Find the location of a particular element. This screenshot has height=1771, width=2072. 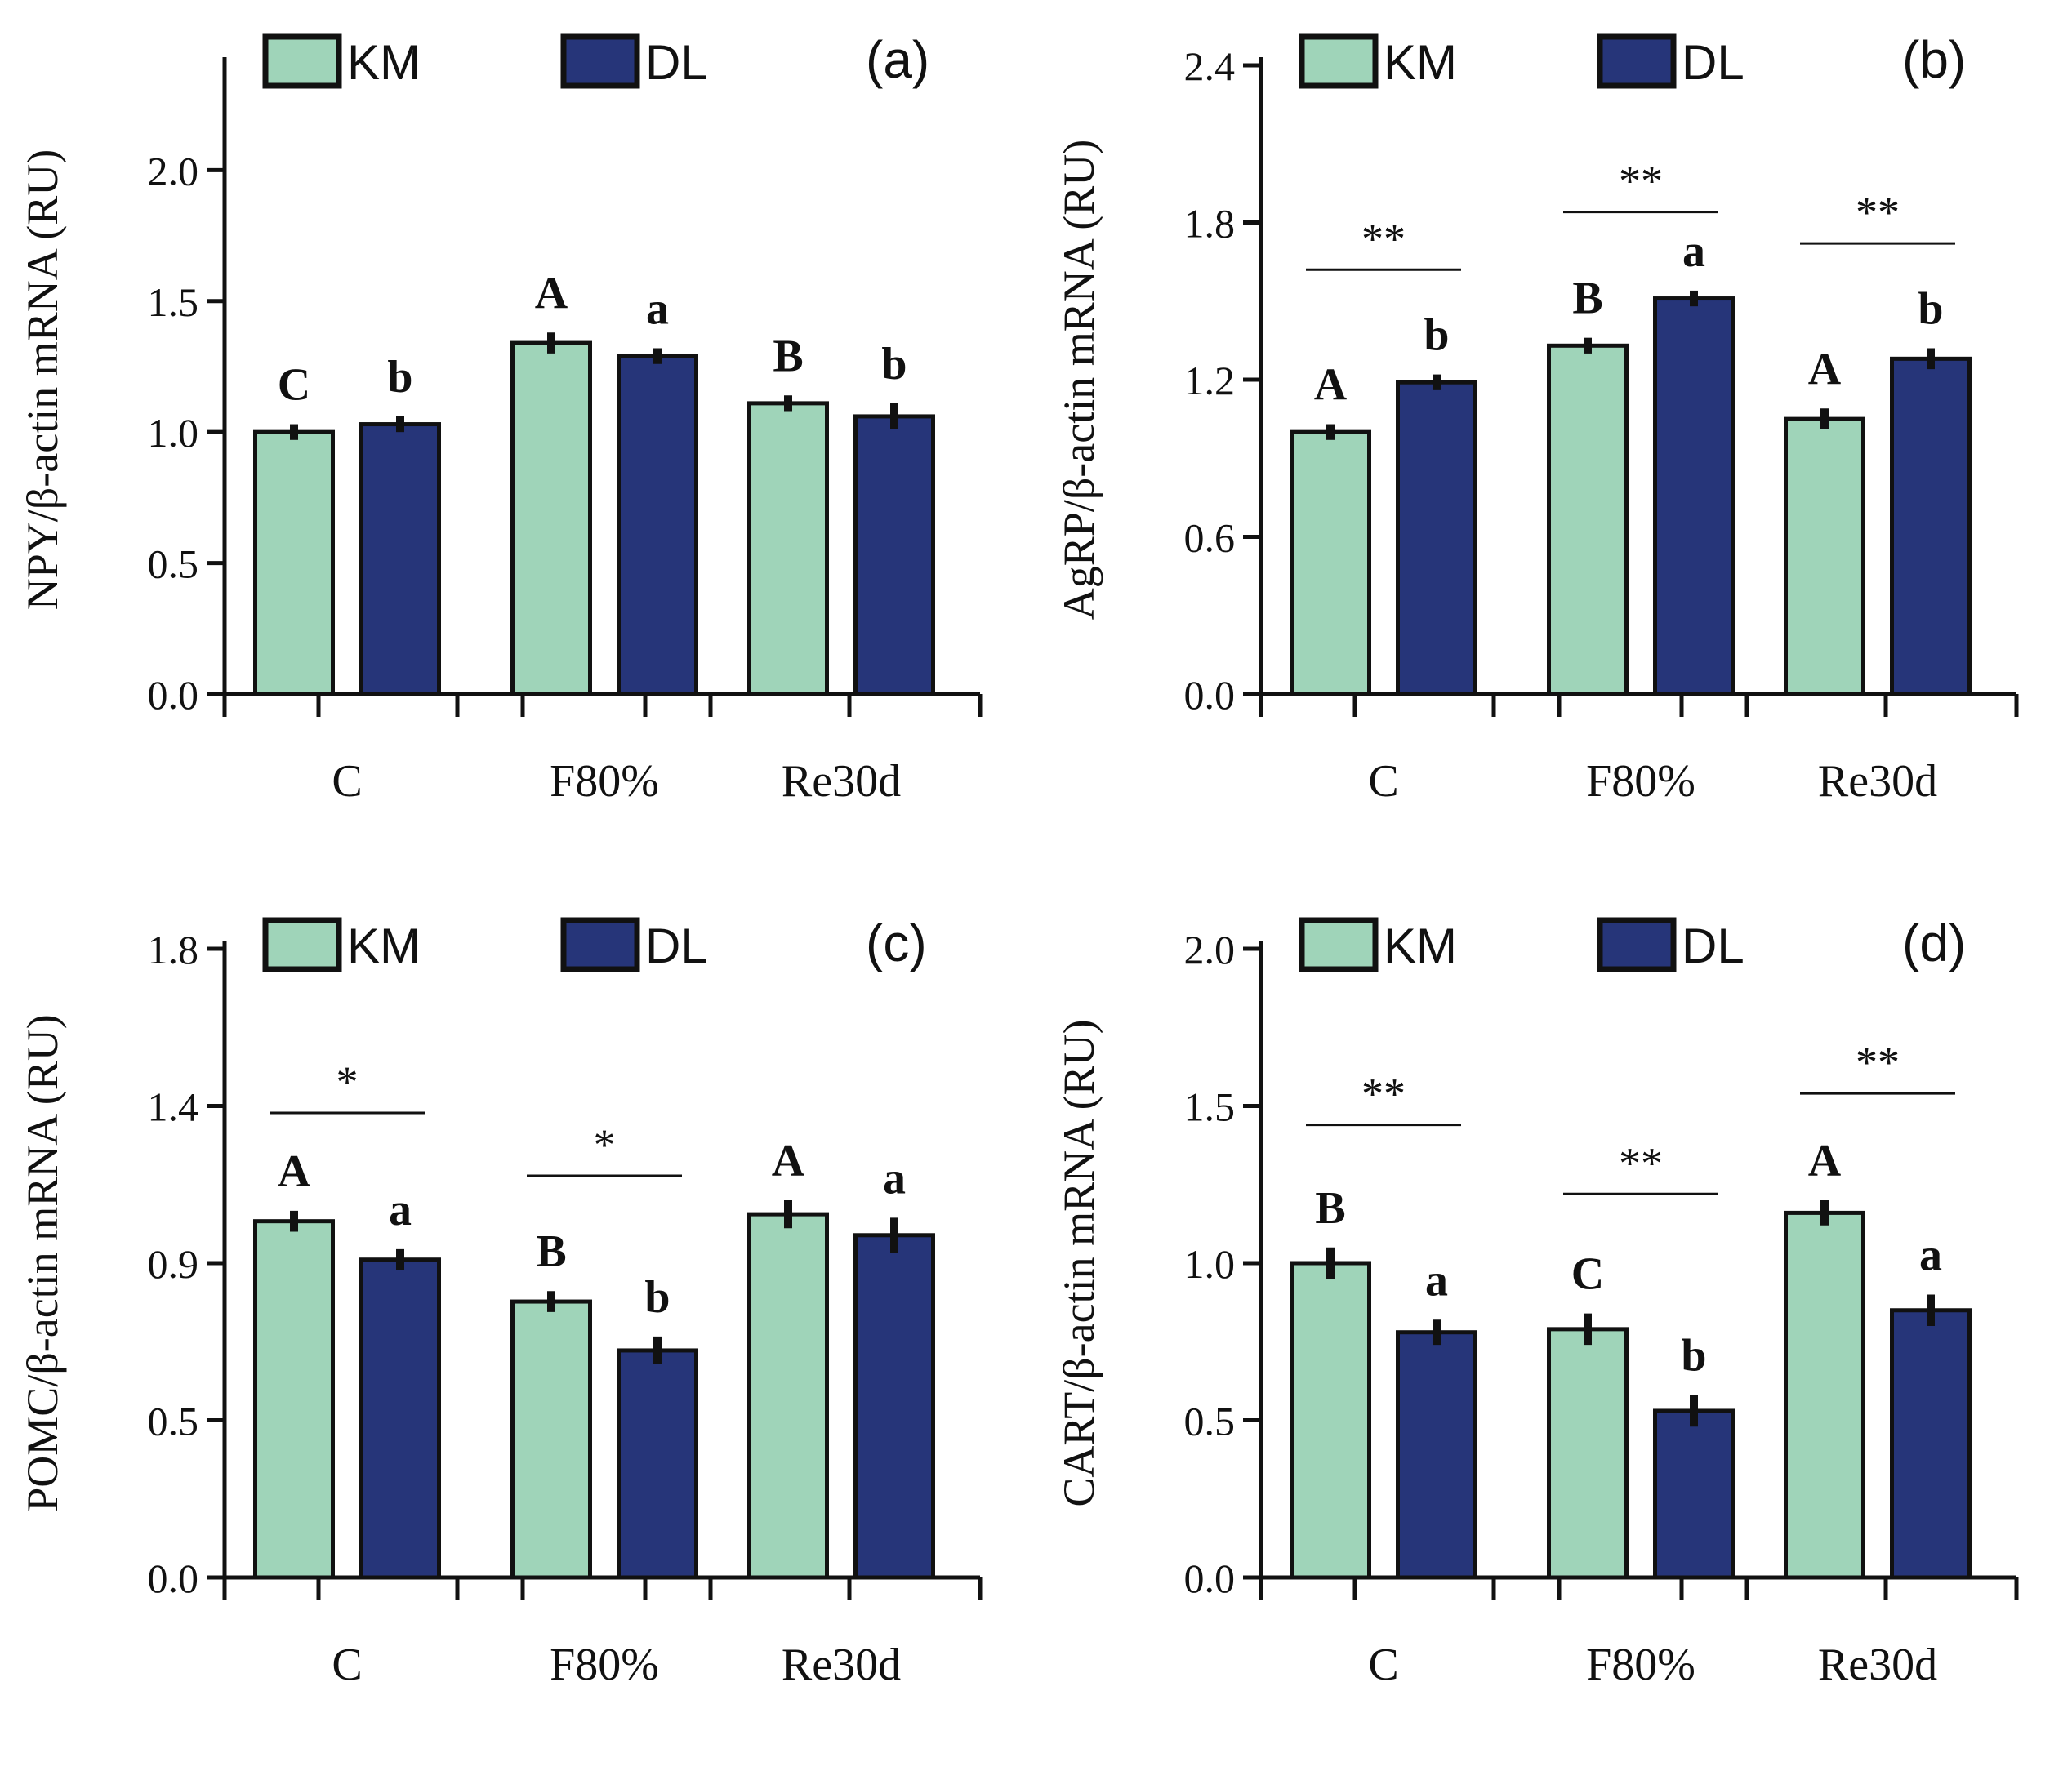

y-axis-label: POMC/β-actin mRNA (RU) is located at coordinates (42, 1262).